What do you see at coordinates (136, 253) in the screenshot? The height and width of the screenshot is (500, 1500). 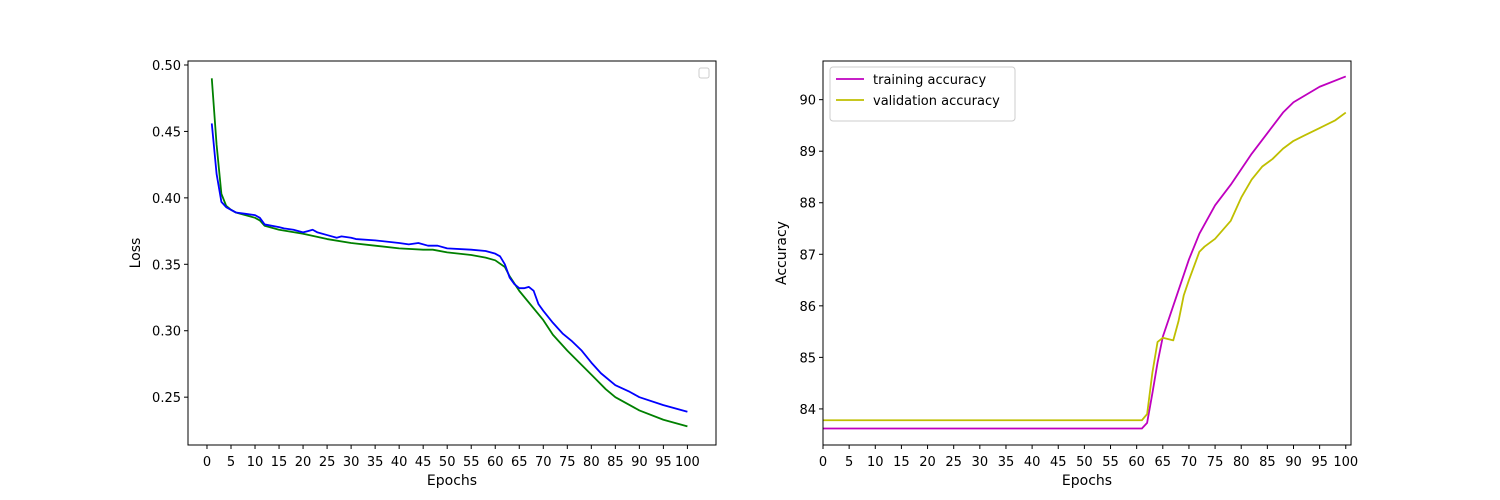 I see `y-axis-label: Loss` at bounding box center [136, 253].